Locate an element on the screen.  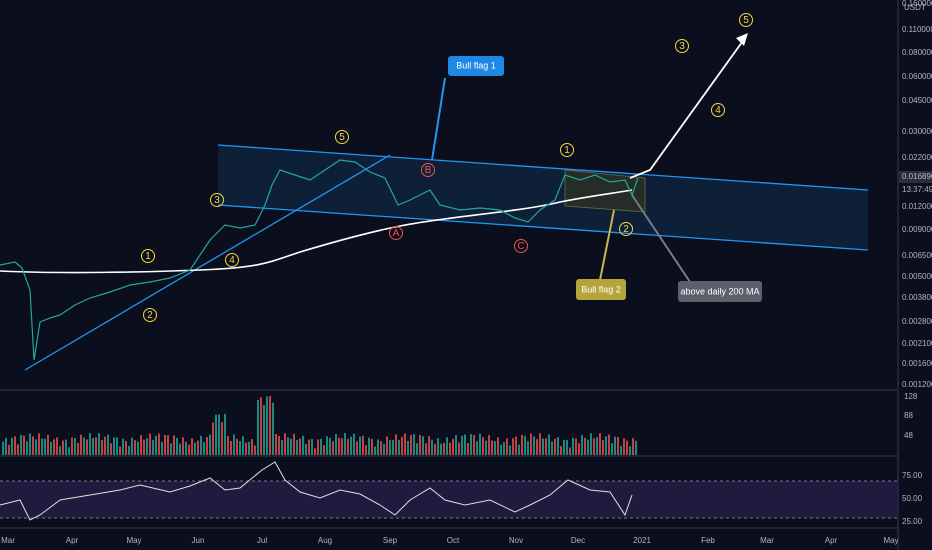
time-tick-label: Jul is located at coordinates (262, 540).